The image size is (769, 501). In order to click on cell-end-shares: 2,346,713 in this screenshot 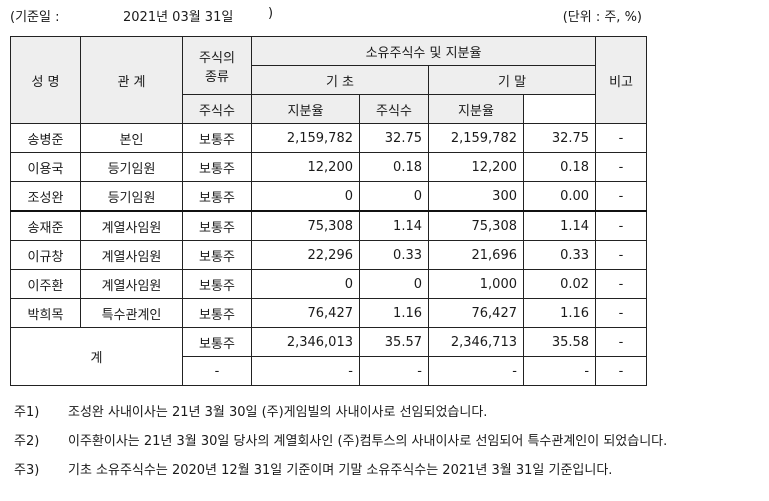, I will do `click(476, 342)`.